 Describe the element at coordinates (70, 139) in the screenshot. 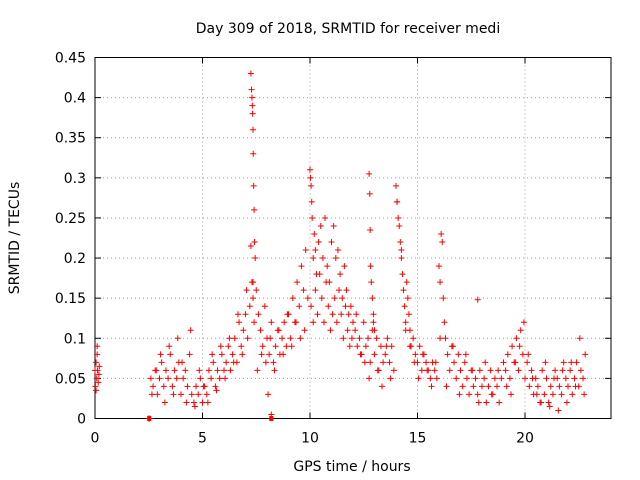

I see `y-tick-label: 0.35` at that location.